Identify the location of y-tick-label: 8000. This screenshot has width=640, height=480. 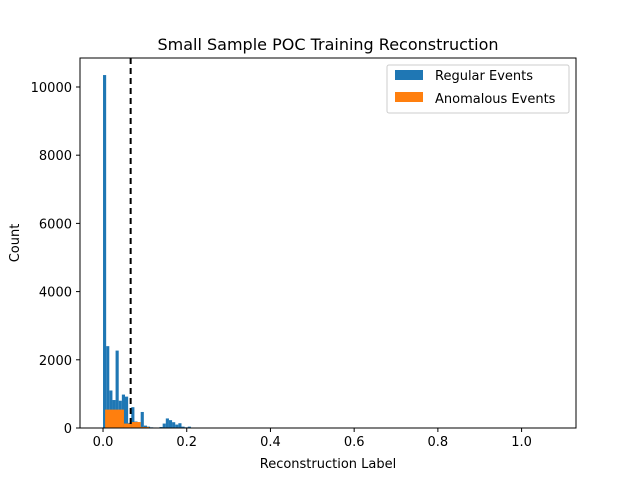
(55, 156).